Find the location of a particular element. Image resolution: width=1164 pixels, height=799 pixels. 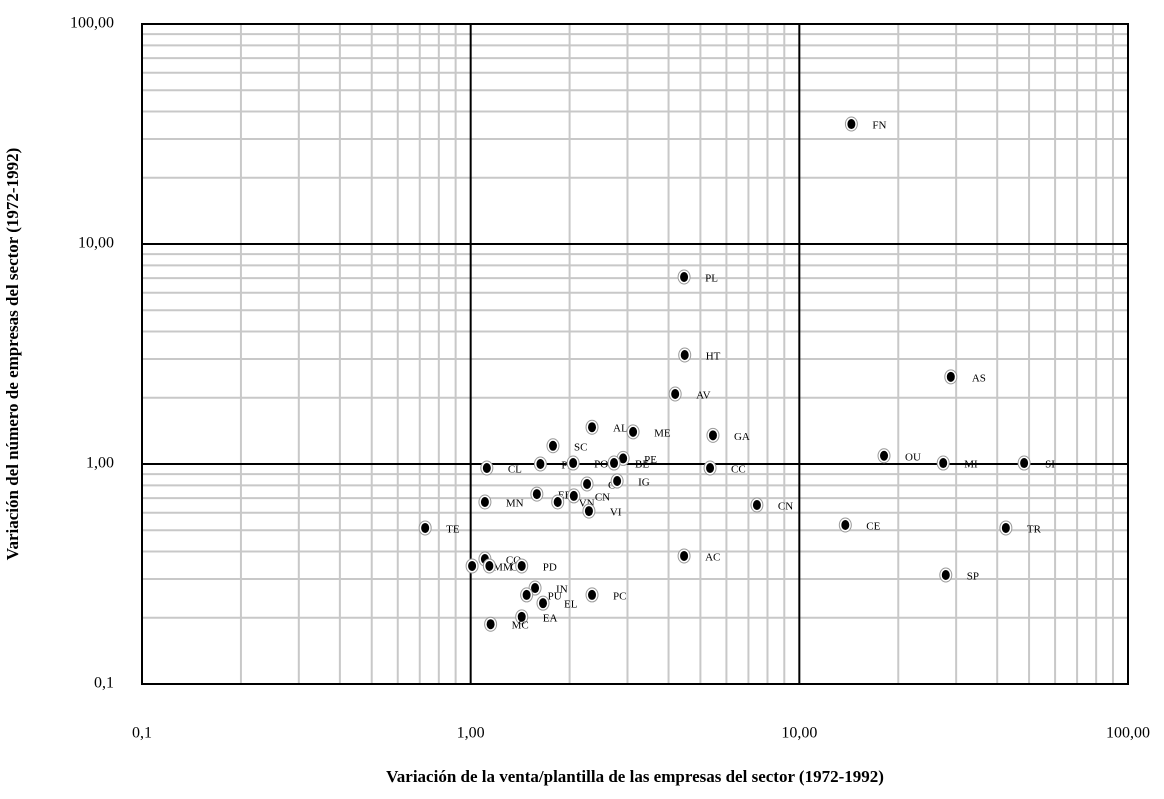

point-label: AL is located at coordinates (620, 429).